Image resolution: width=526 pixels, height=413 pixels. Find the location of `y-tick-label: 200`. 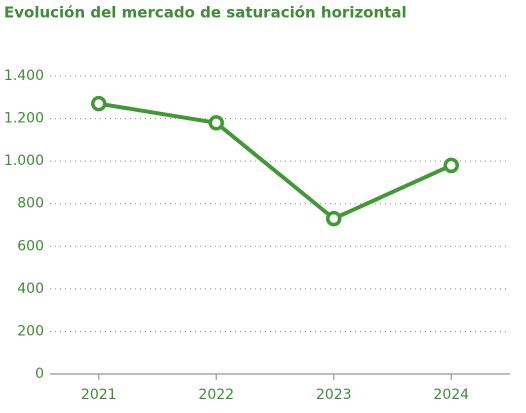

y-tick-label: 200 is located at coordinates (30, 331).